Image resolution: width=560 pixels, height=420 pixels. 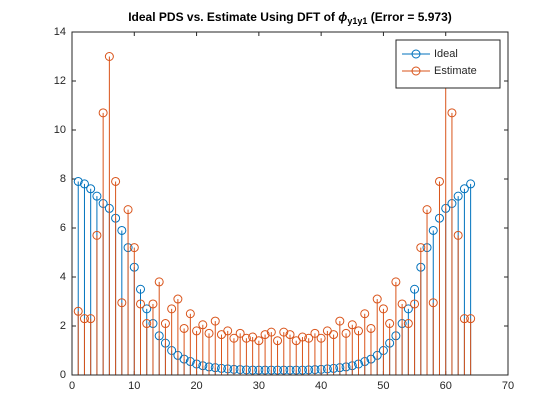 I want to click on legend-label: Ideal, so click(x=446, y=54).